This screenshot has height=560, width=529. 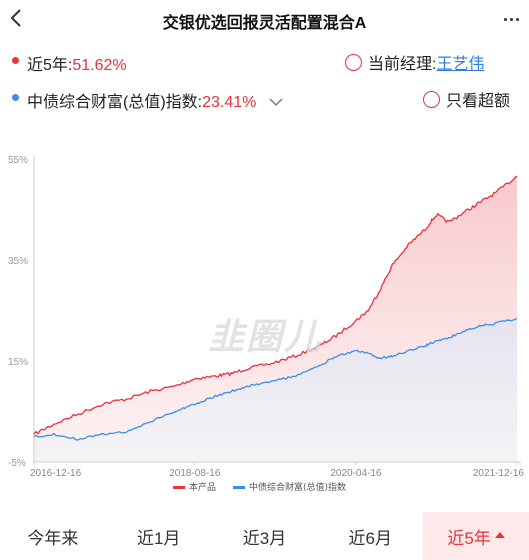 What do you see at coordinates (297, 487) in the screenshot?
I see `legend-index-label: 中债综合财富(总值)指数` at bounding box center [297, 487].